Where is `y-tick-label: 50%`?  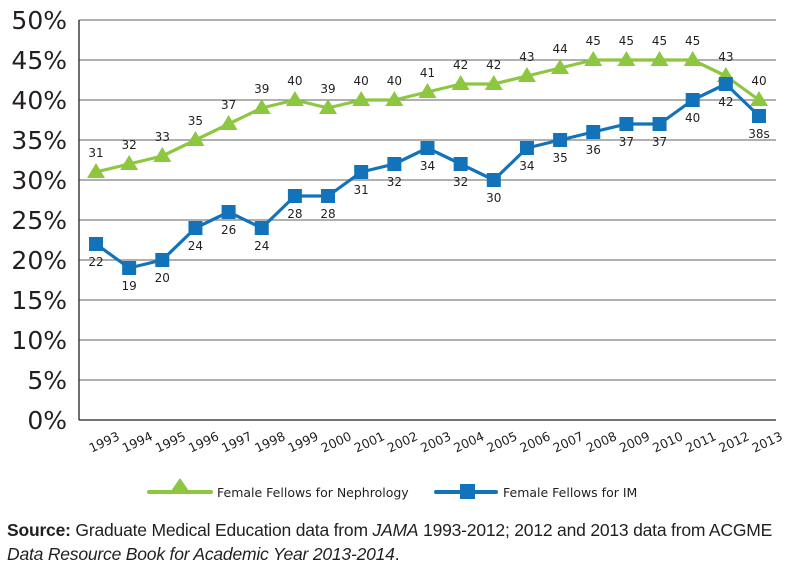 y-tick-label: 50% is located at coordinates (39, 20).